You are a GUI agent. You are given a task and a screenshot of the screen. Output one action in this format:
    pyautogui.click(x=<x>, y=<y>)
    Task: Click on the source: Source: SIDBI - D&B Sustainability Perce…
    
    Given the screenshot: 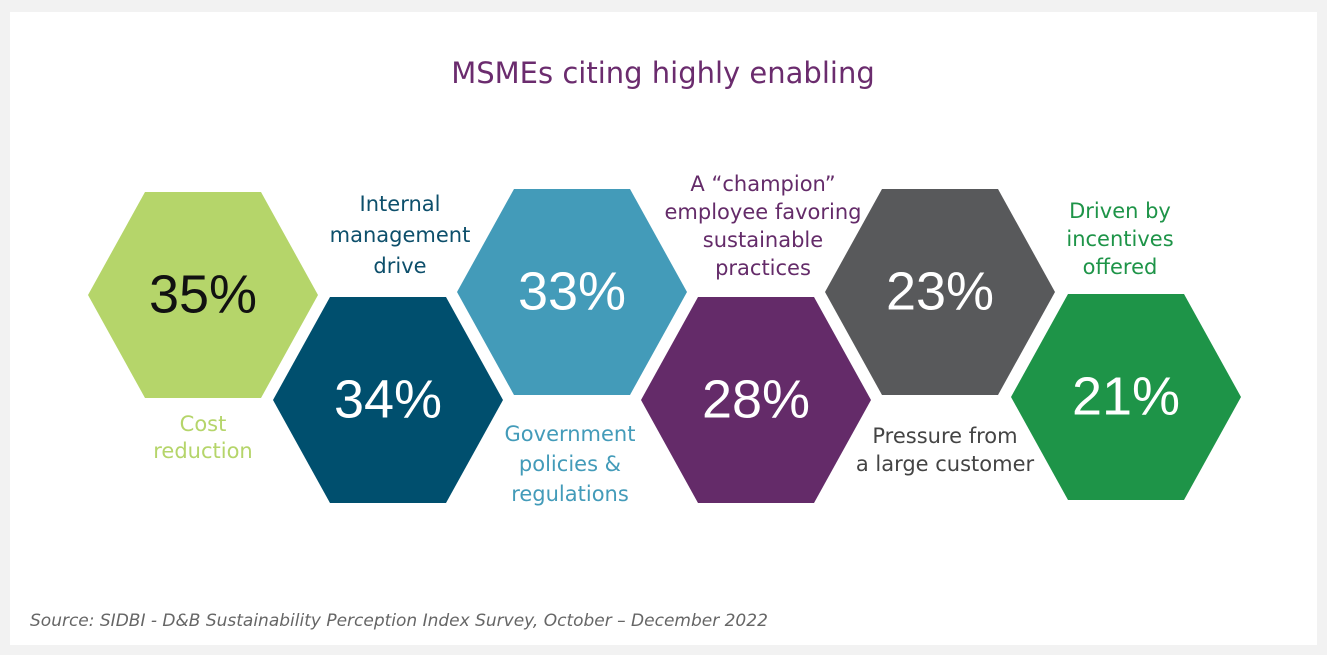 What is the action you would take?
    pyautogui.click(x=399, y=621)
    